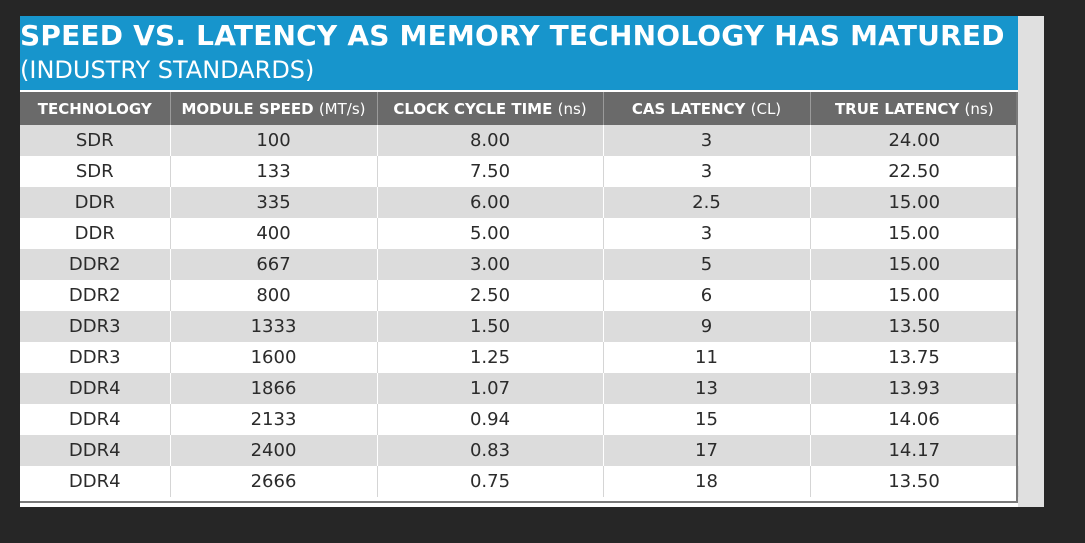 Image resolution: width=1085 pixels, height=543 pixels. What do you see at coordinates (914, 357) in the screenshot?
I see `cell-true-latency: 13.75` at bounding box center [914, 357].